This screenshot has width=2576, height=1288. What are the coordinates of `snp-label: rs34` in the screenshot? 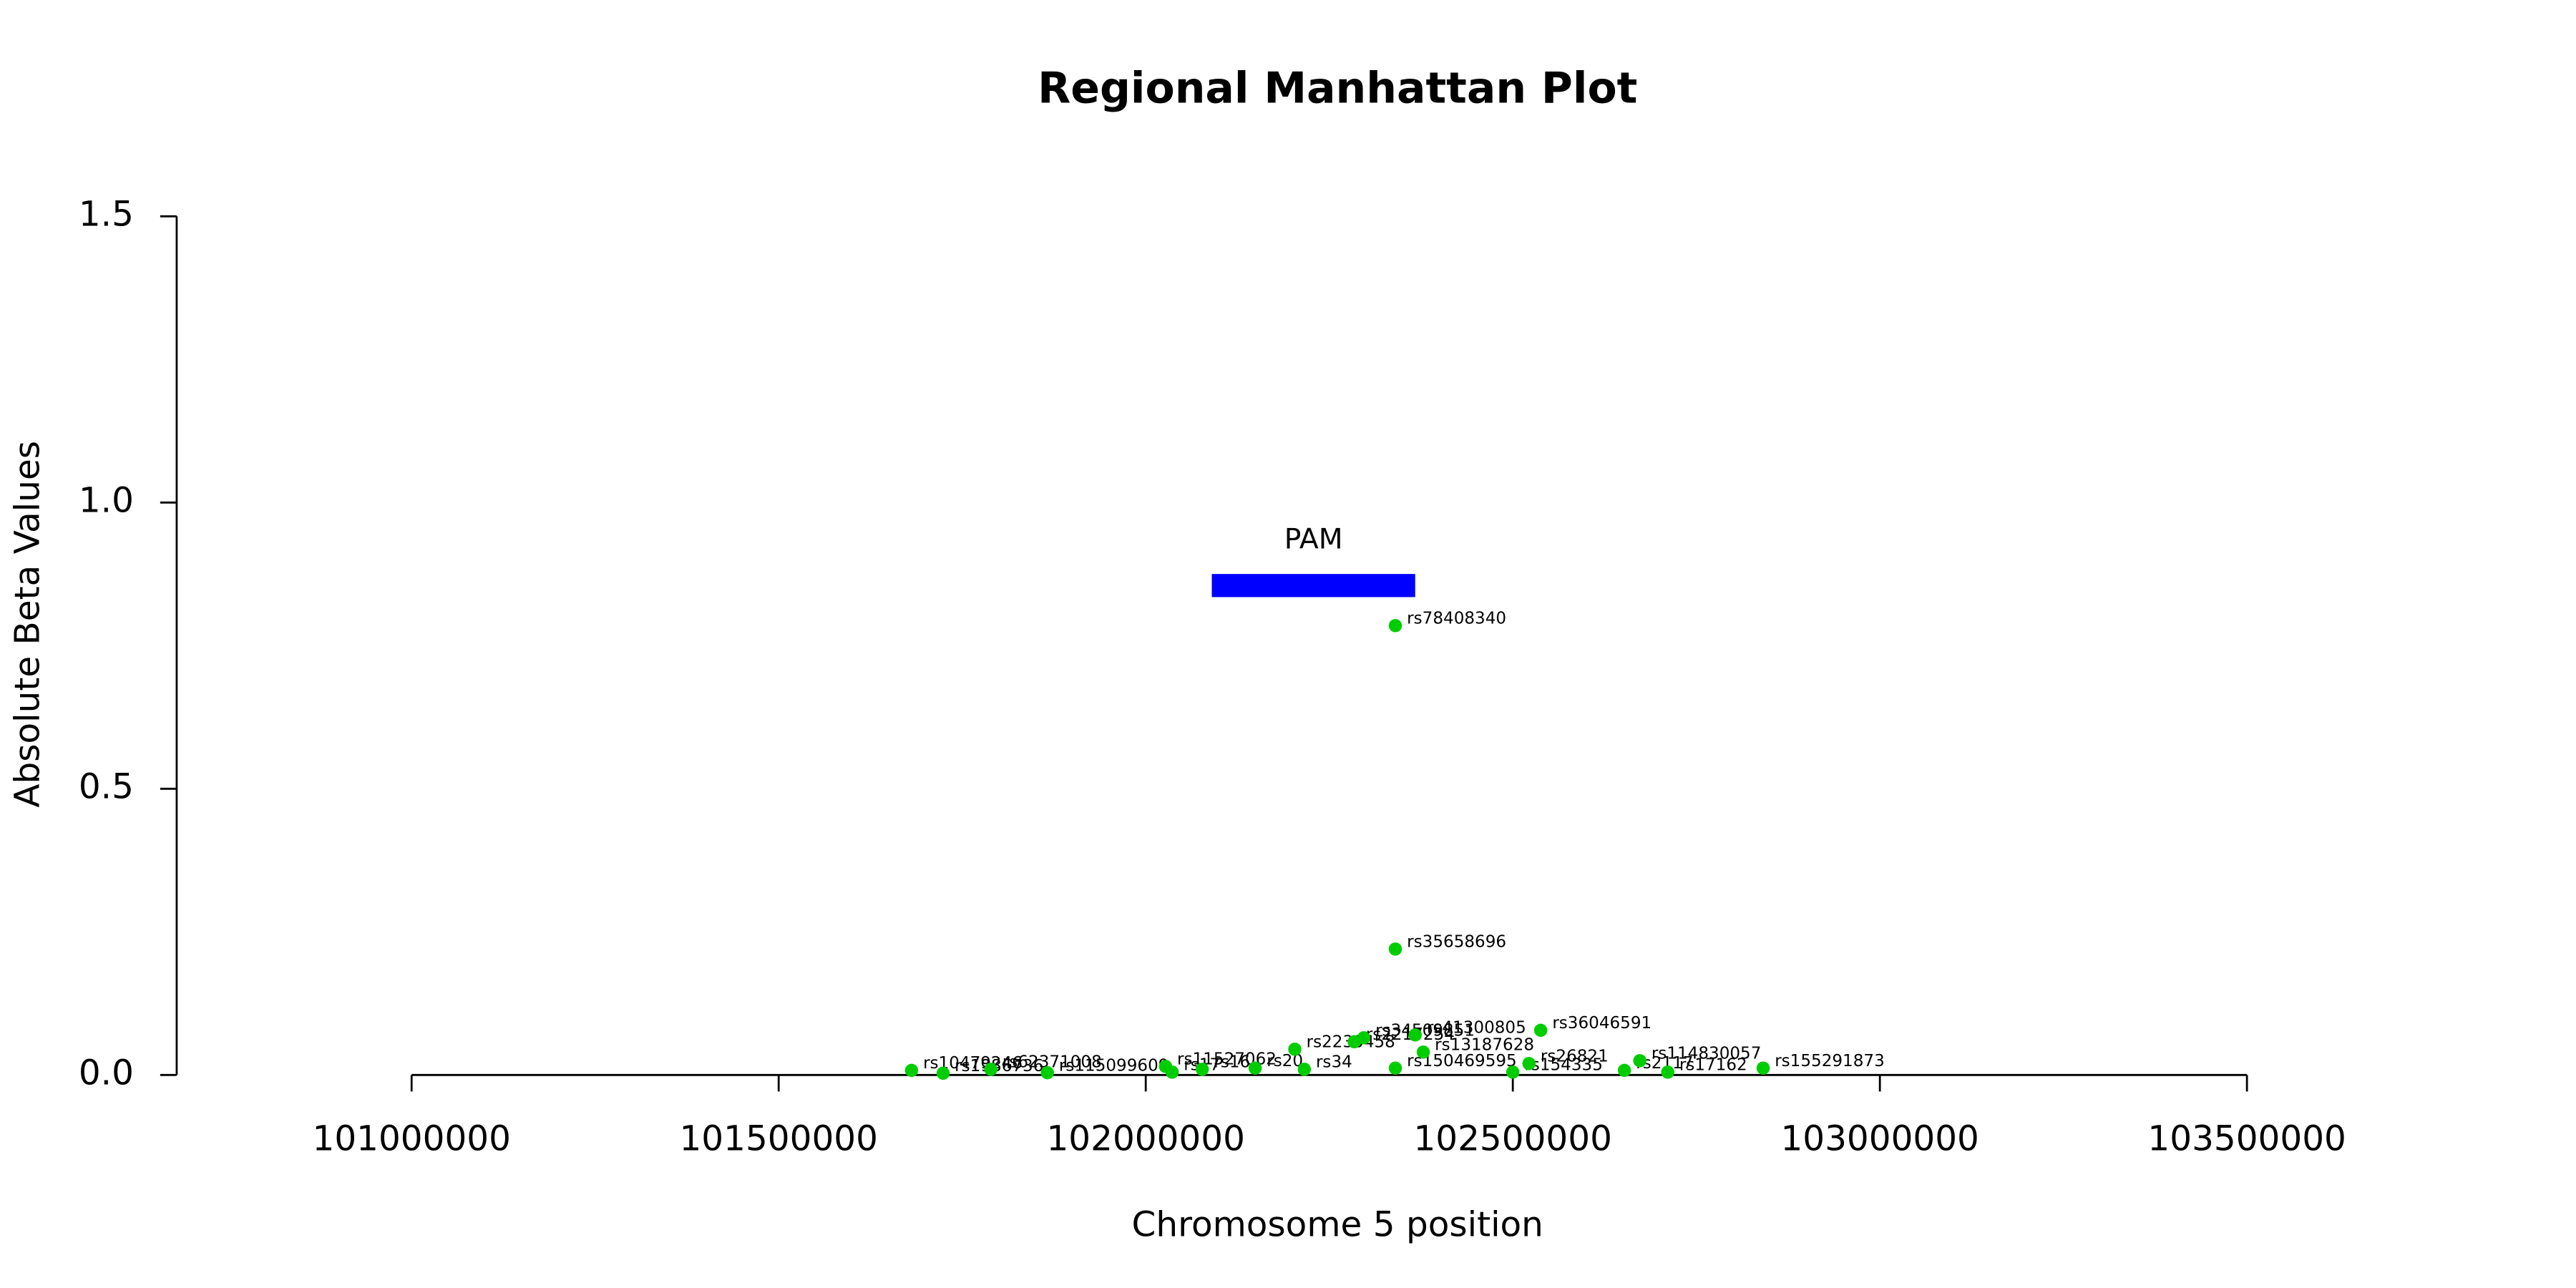 It's located at (1334, 1062).